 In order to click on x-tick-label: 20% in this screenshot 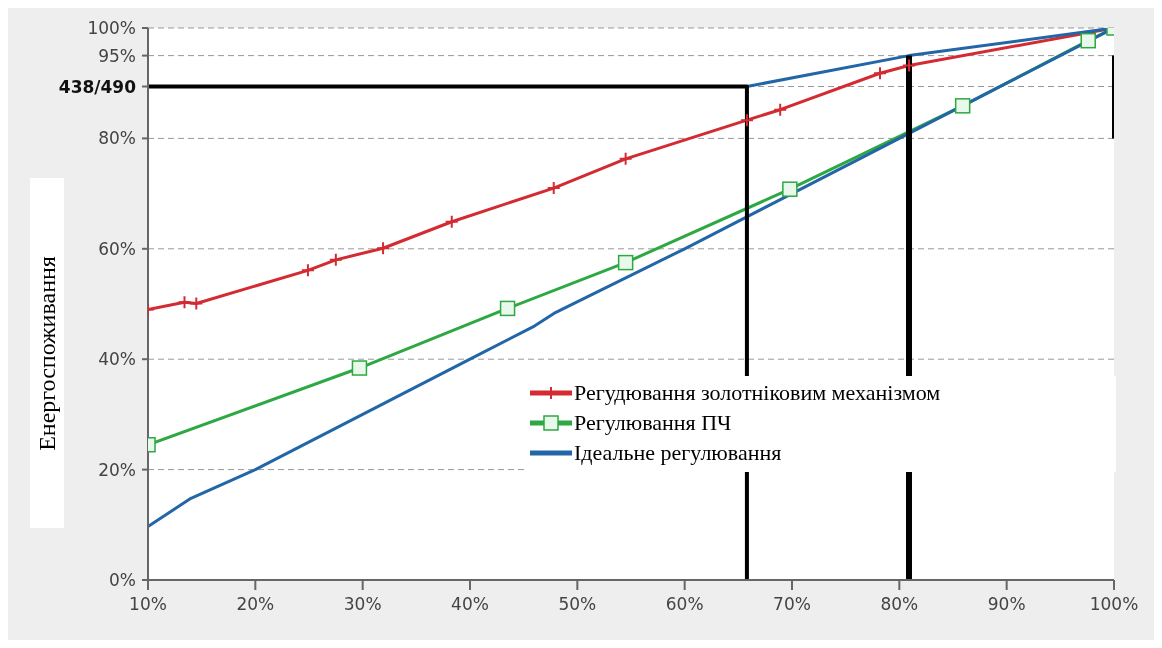, I will do `click(255, 604)`.